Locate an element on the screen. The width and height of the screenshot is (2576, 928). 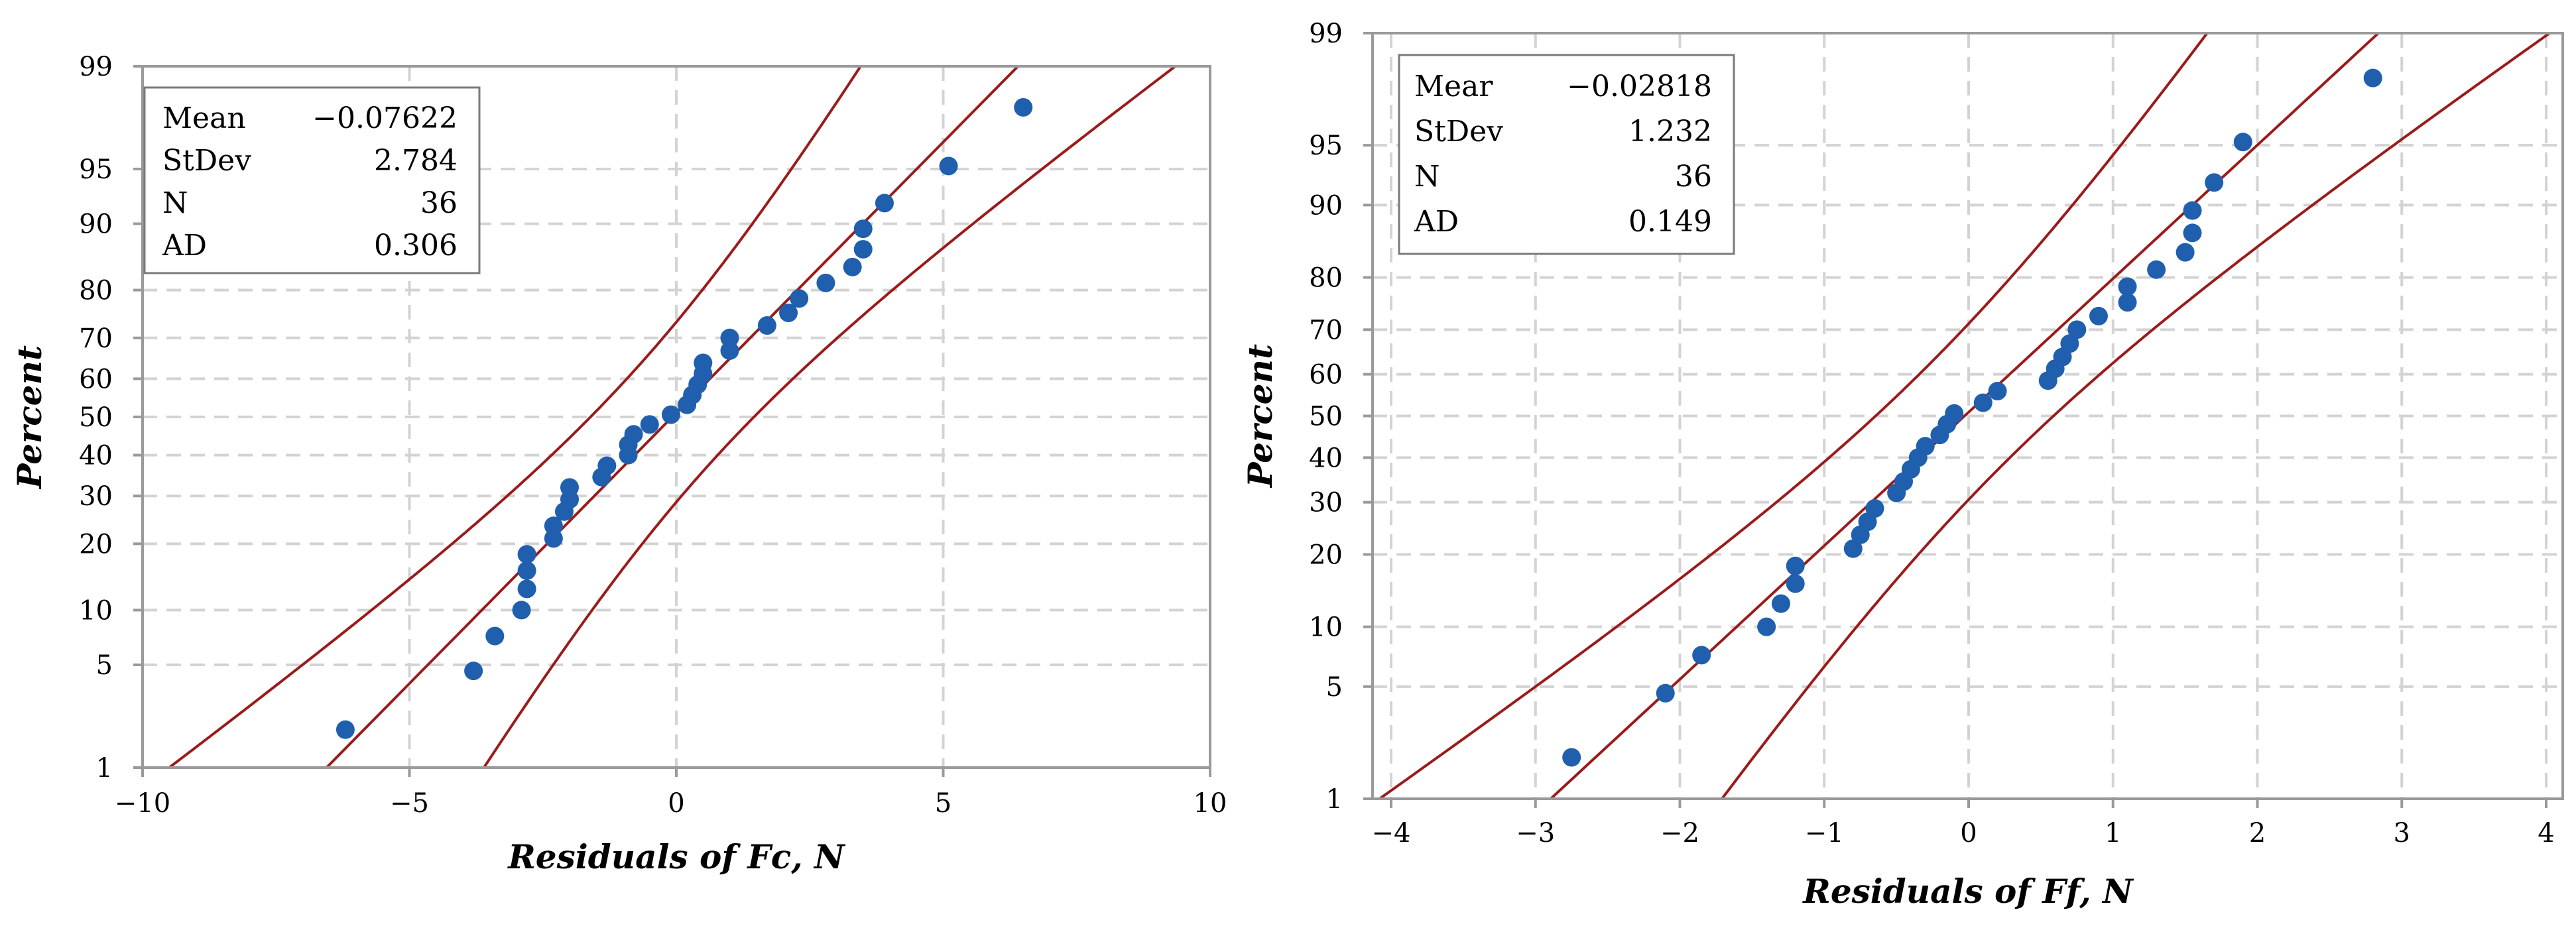
left-y-tick-label: 20 is located at coordinates (96, 544).